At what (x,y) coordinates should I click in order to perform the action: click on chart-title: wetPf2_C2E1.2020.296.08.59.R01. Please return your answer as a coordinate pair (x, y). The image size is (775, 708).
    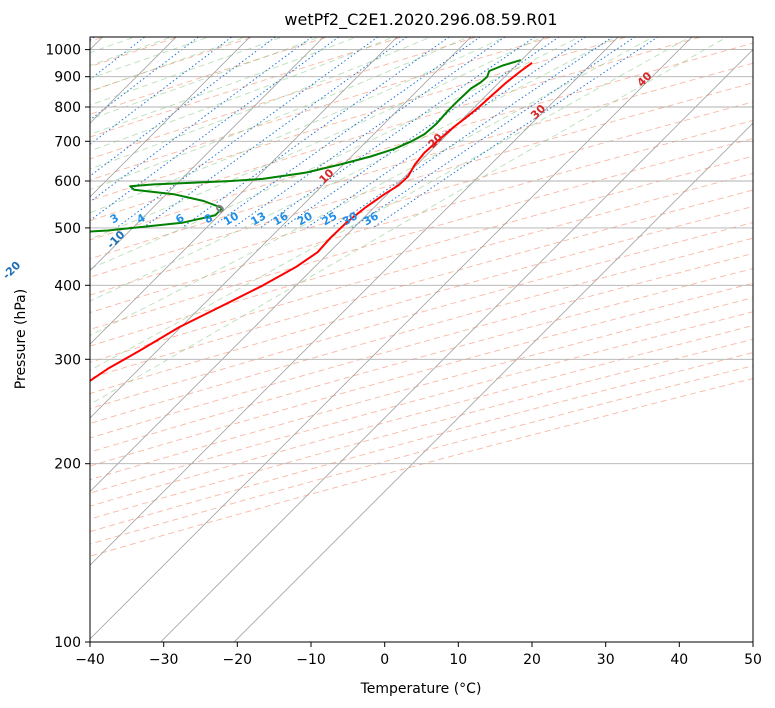
    Looking at the image, I should click on (420, 20).